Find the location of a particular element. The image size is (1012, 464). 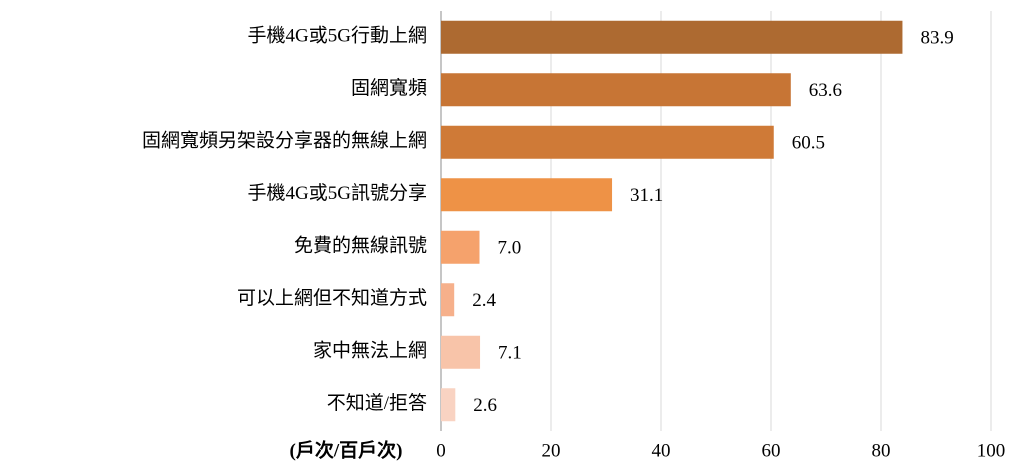

y-tick-label: 手機4G或5G行動上網 is located at coordinates (337, 36).